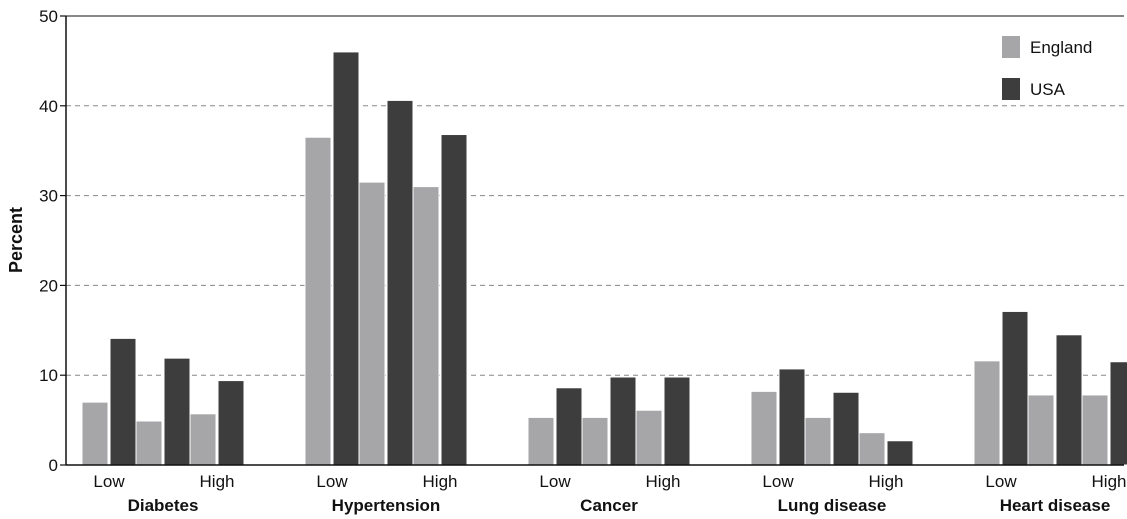 This screenshot has height=519, width=1127. Describe the element at coordinates (1061, 47) in the screenshot. I see `legend-label: England` at that location.